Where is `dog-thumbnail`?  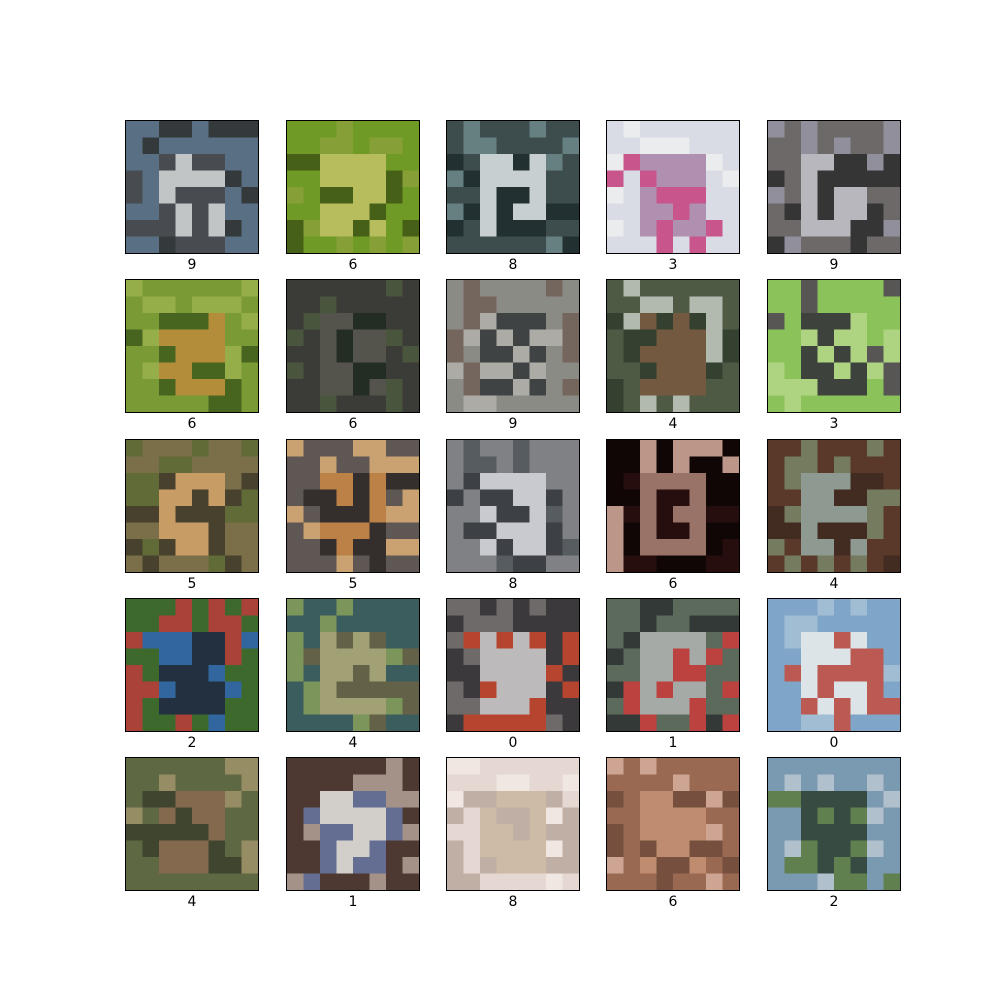 dog-thumbnail is located at coordinates (192, 506).